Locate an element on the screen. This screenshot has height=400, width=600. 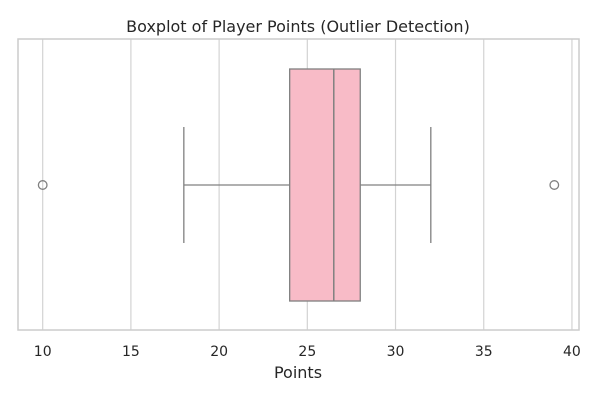
iqr-box is located at coordinates (325, 185).